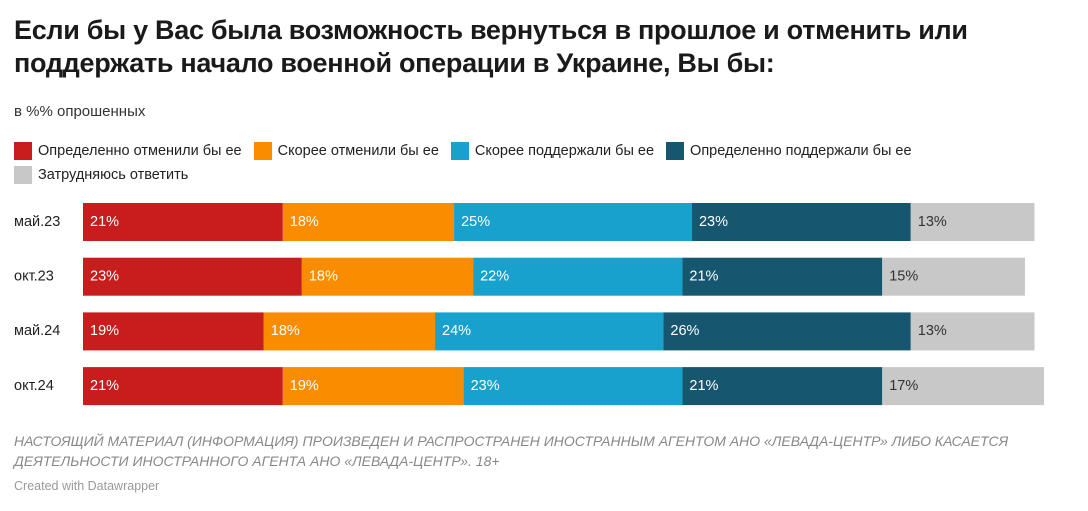 The height and width of the screenshot is (511, 1088). Describe the element at coordinates (494, 277) in the screenshot. I see `value-label: 22%` at that location.